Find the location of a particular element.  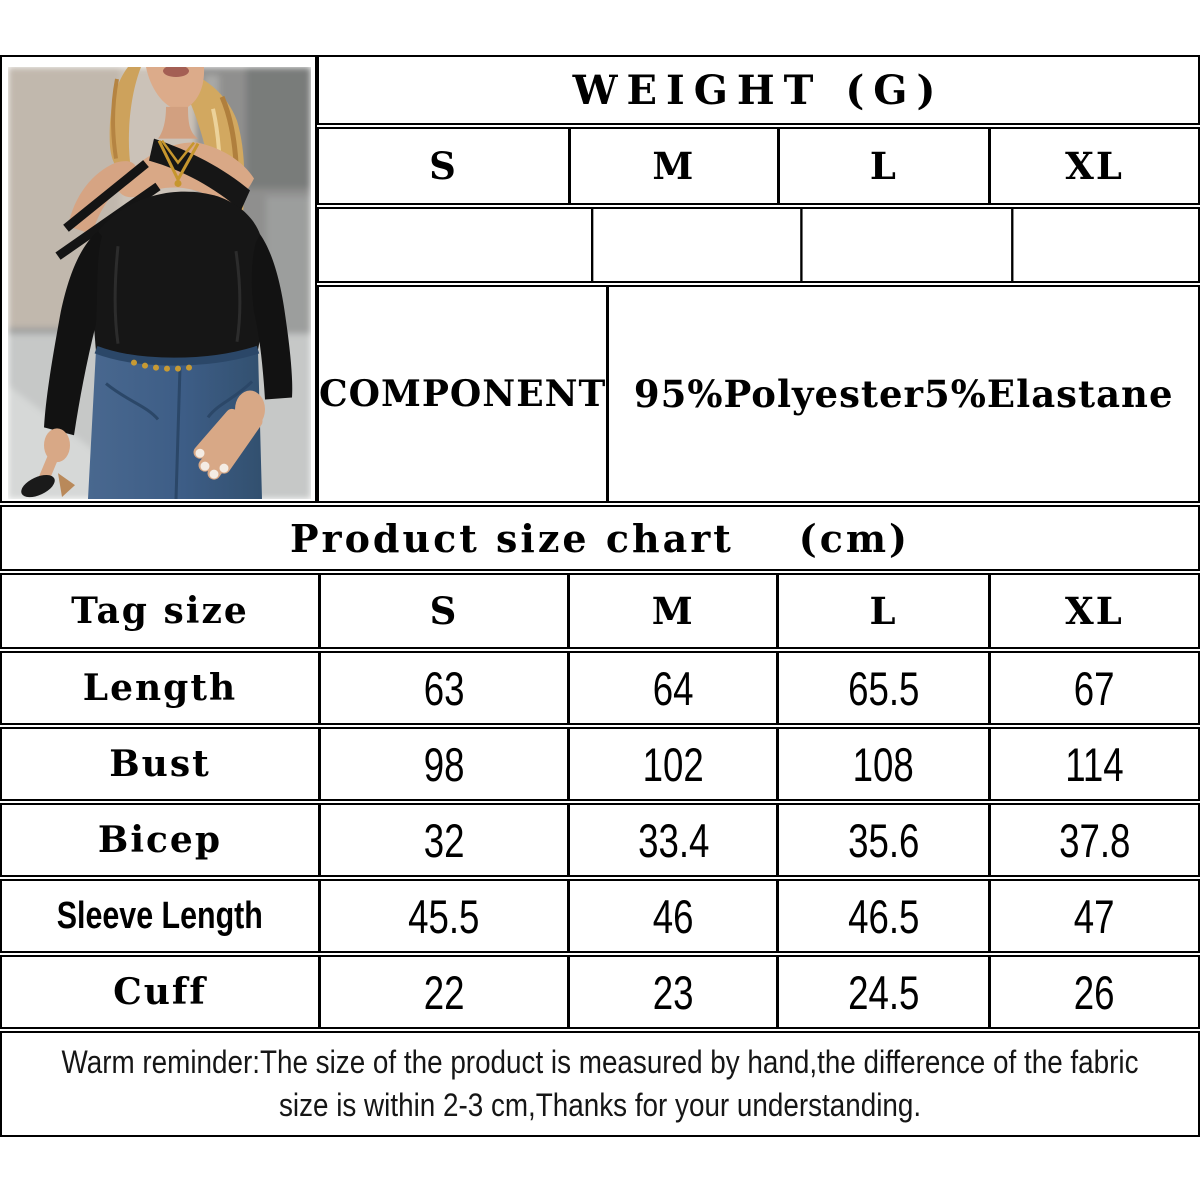

weight-size-header-row: S M L XL is located at coordinates (758, 166).